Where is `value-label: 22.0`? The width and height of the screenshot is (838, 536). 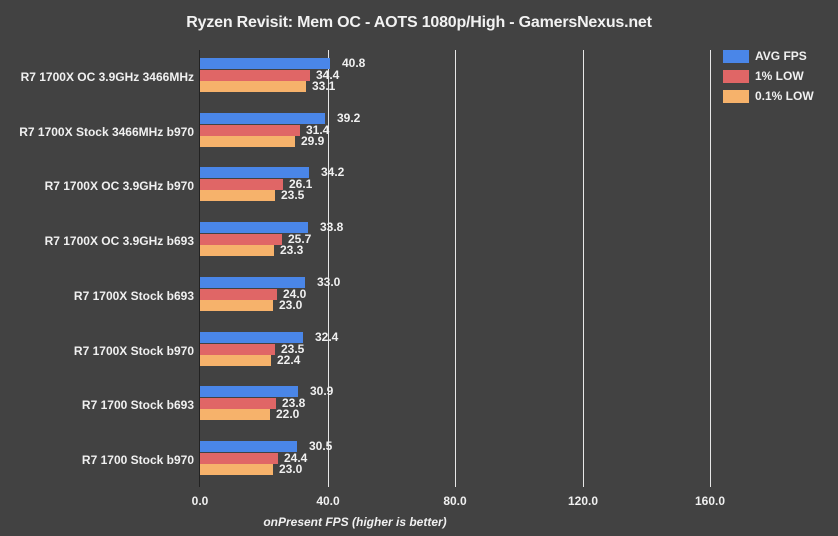
value-label: 22.0 is located at coordinates (288, 414).